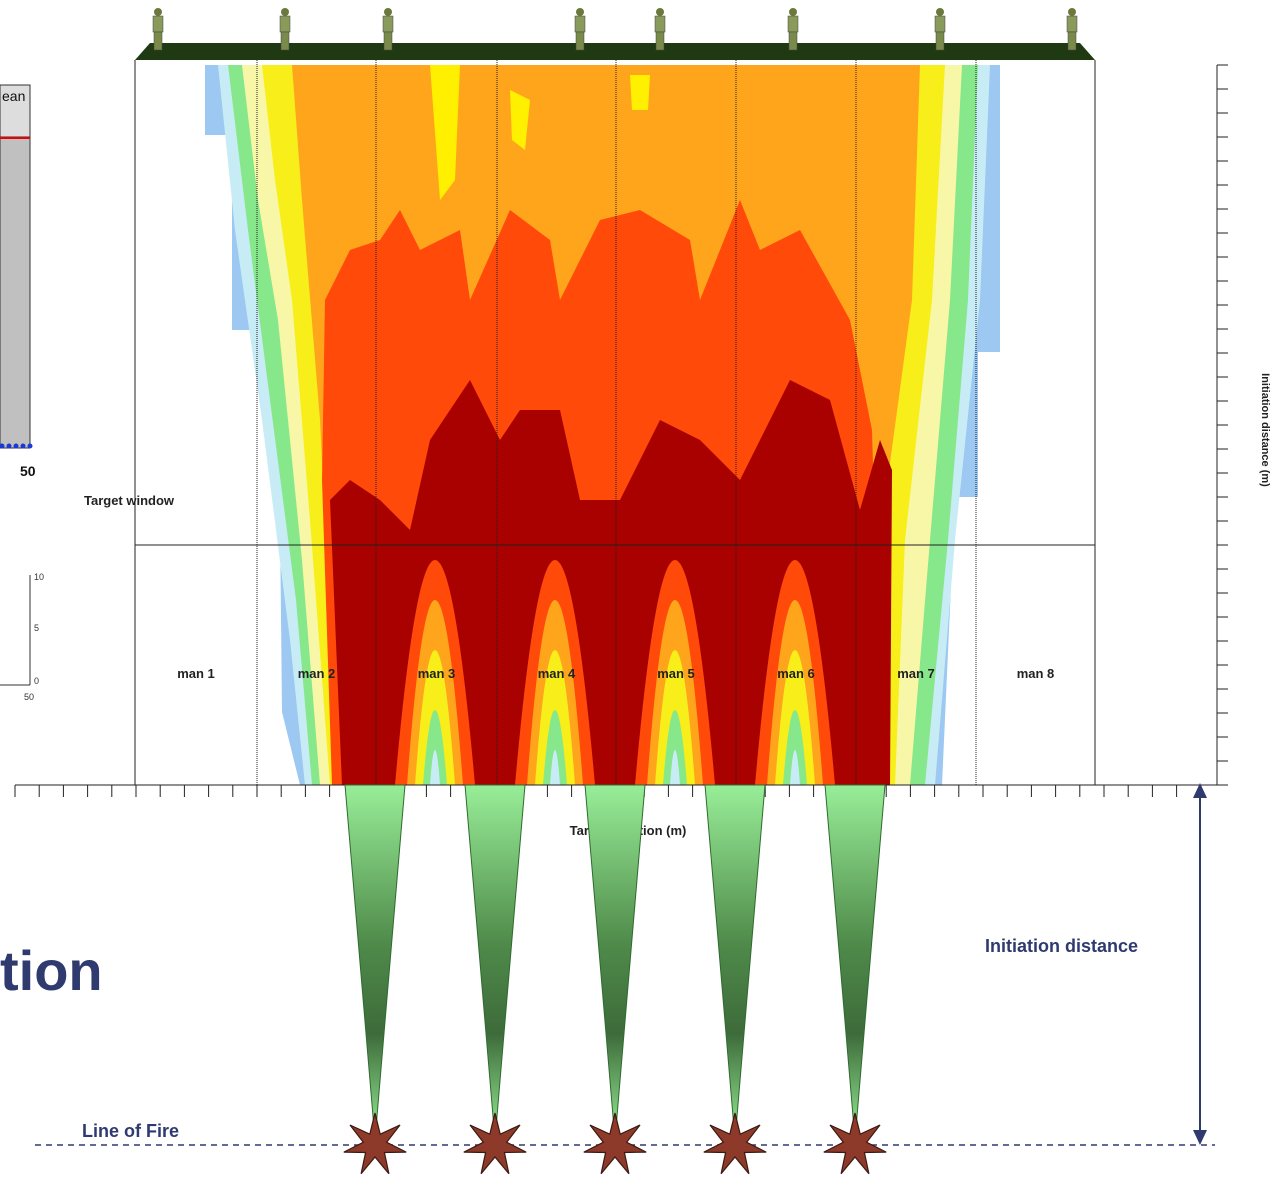  What do you see at coordinates (15, 266) in the screenshot?
I see `left-panel-box` at bounding box center [15, 266].